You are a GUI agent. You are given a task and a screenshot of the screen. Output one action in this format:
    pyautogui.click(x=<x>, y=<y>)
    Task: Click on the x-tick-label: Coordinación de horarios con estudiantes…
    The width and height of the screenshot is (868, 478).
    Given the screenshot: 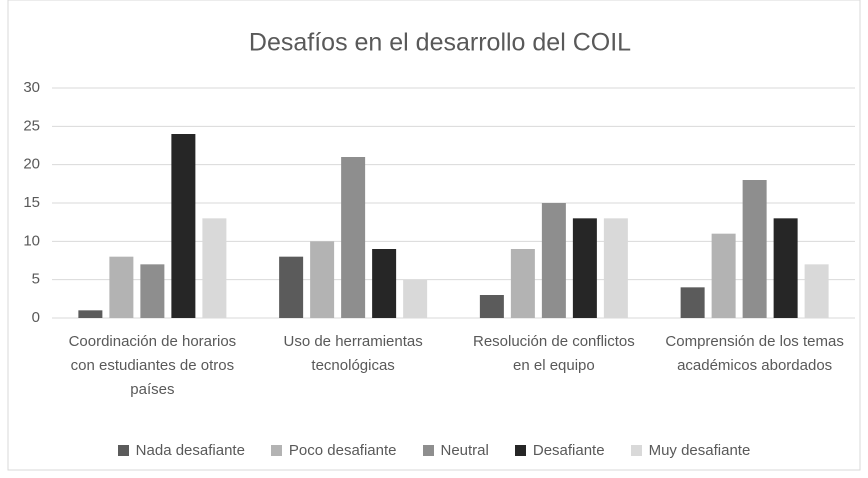 What is the action you would take?
    pyautogui.click(x=152, y=365)
    